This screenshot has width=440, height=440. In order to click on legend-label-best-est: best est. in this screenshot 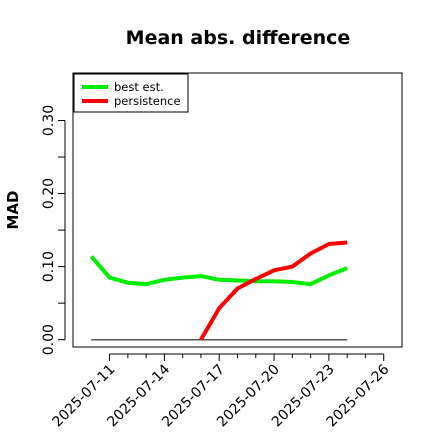, I will do `click(139, 87)`.